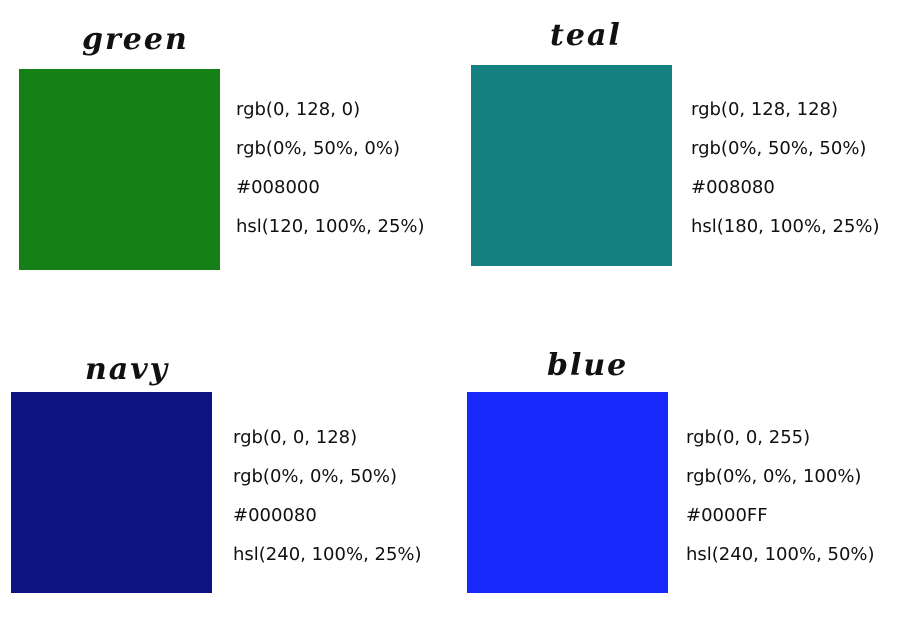  What do you see at coordinates (765, 109) in the screenshot?
I see `rgb-value: rgb(0, 128, 128)` at bounding box center [765, 109].